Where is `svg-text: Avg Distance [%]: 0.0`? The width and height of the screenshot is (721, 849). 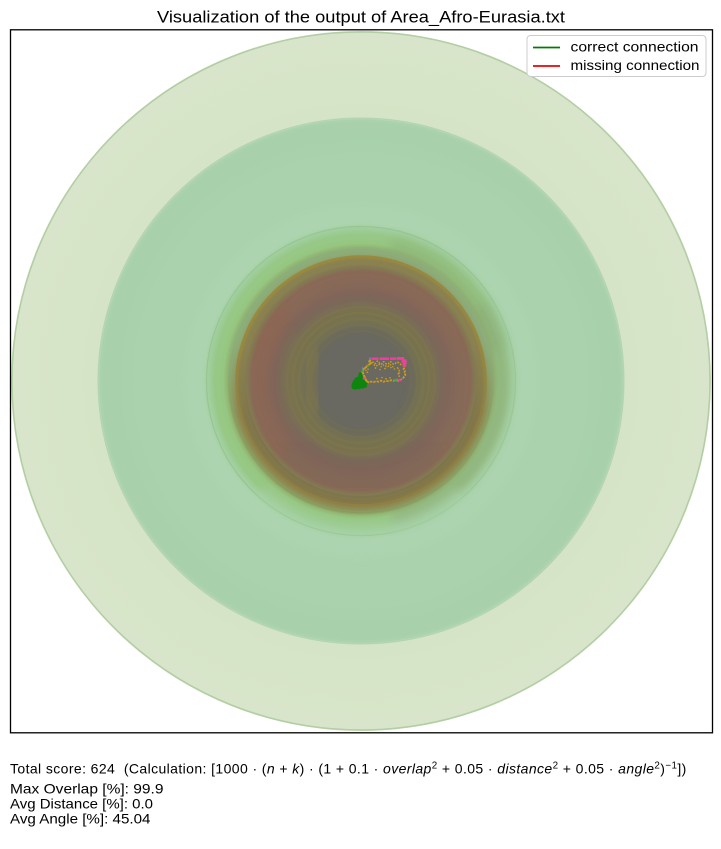 svg-text: Avg Distance [%]: 0.0 is located at coordinates (81, 804).